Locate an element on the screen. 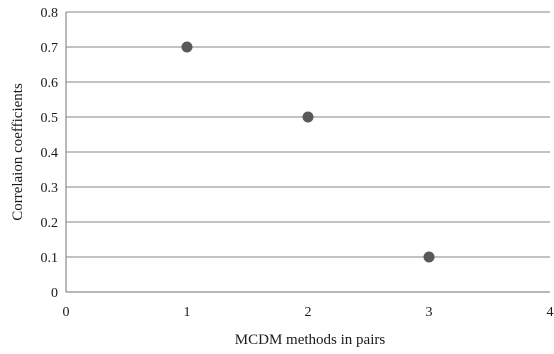 The height and width of the screenshot is (354, 554). y-tick-label-2: 0.2 is located at coordinates (50, 223).